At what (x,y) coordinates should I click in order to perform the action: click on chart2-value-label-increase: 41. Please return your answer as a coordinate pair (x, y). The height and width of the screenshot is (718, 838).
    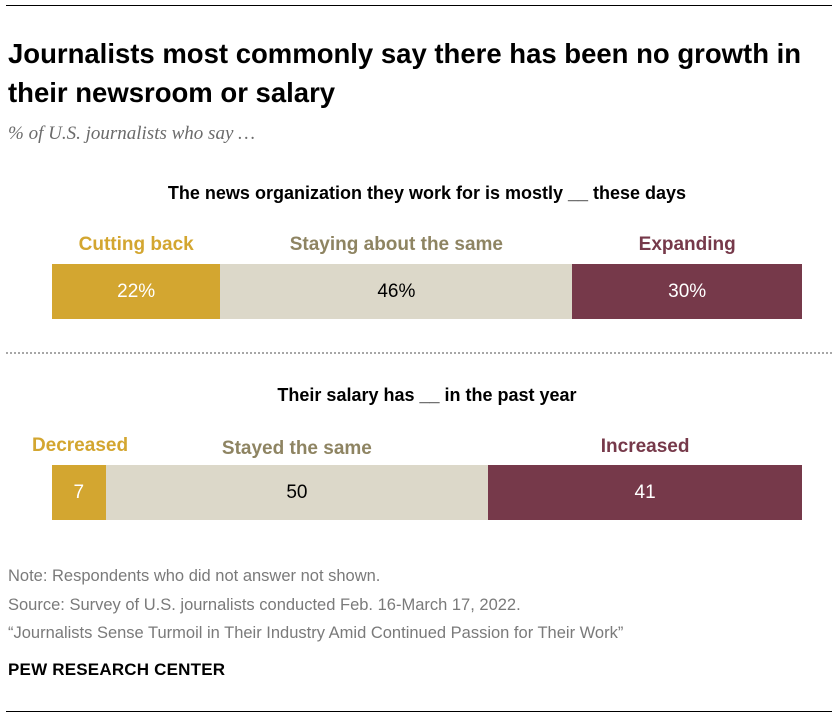
    Looking at the image, I should click on (645, 492).